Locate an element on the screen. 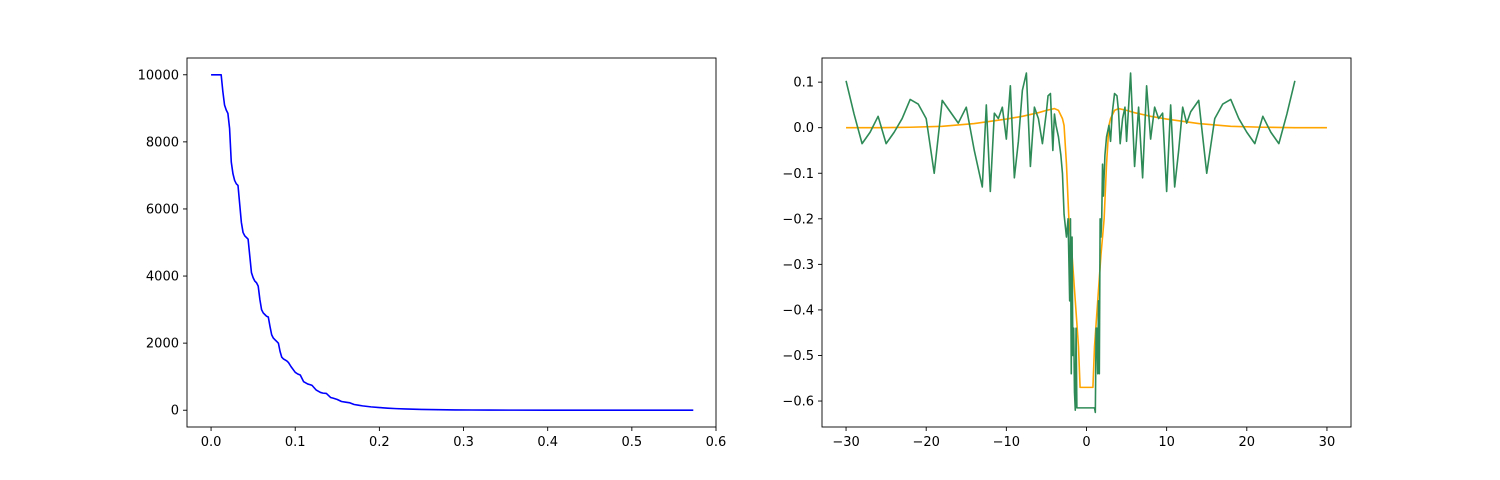 The width and height of the screenshot is (1500, 480). right-ytick-label: −0.4 is located at coordinates (798, 310).